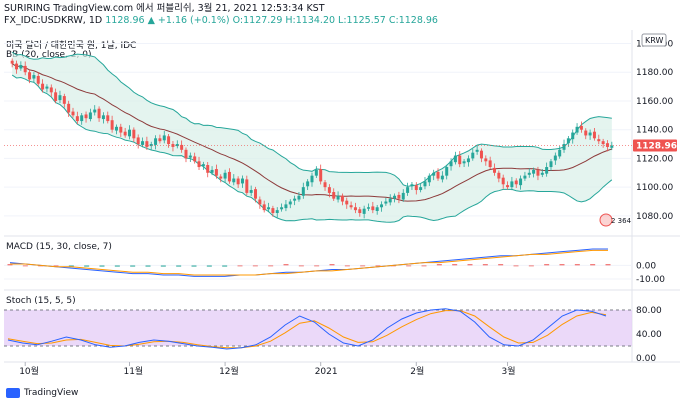  What do you see at coordinates (654, 102) in the screenshot?
I see `price-tick-label: 1160.00` at bounding box center [654, 102].